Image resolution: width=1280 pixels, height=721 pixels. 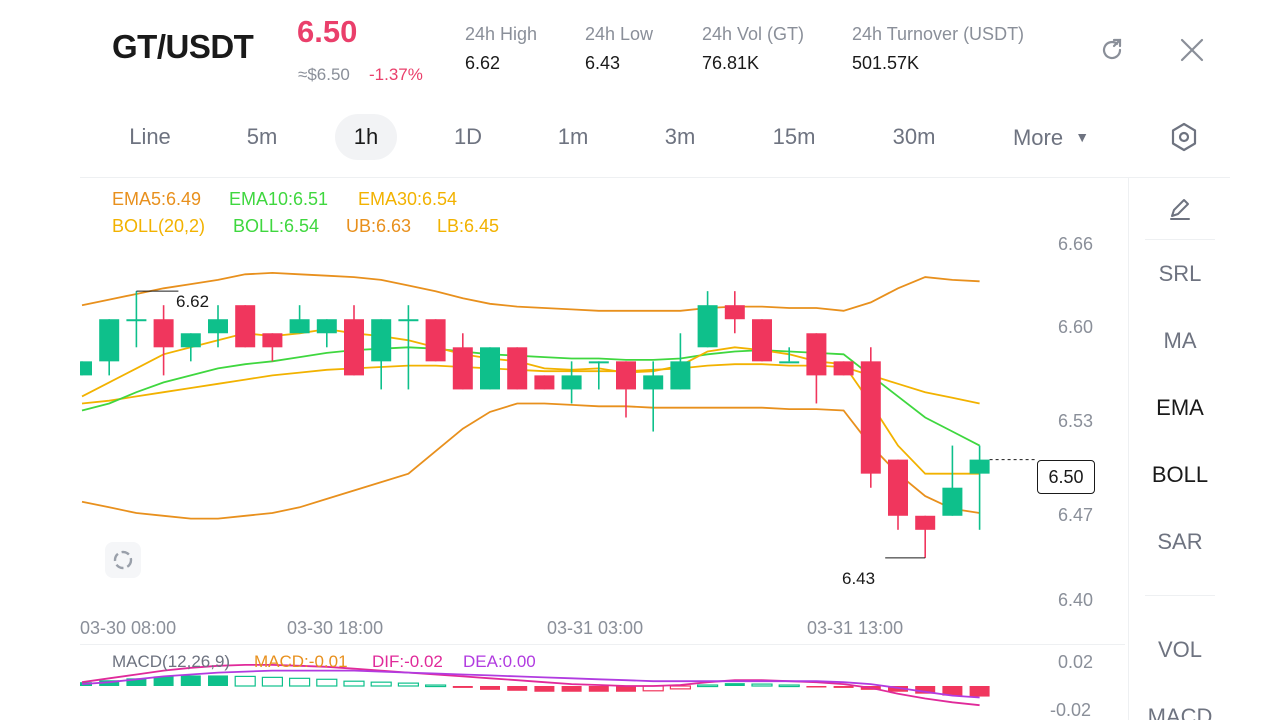 I want to click on tab-15m: 15m, so click(x=794, y=136).